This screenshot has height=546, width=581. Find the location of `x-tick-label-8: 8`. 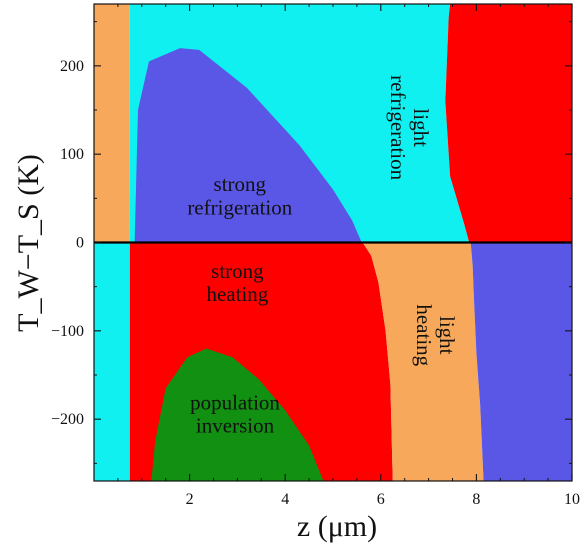

x-tick-label-8: 8 is located at coordinates (476, 499).